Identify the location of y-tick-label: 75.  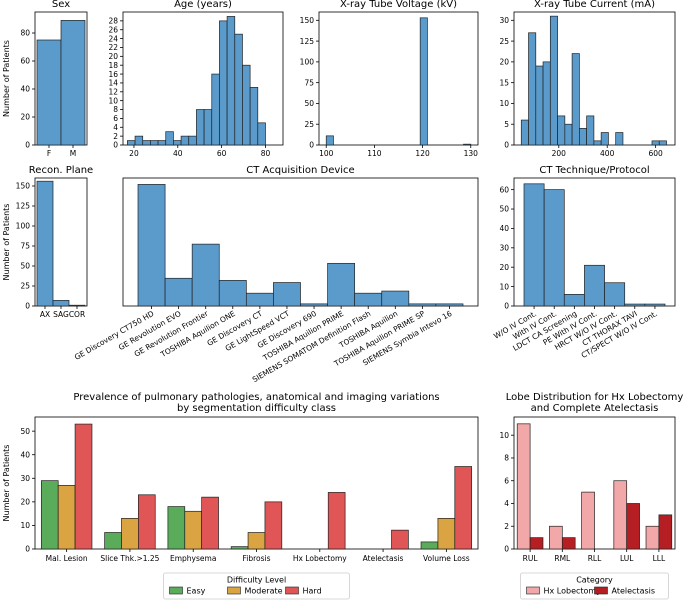
(309, 82).